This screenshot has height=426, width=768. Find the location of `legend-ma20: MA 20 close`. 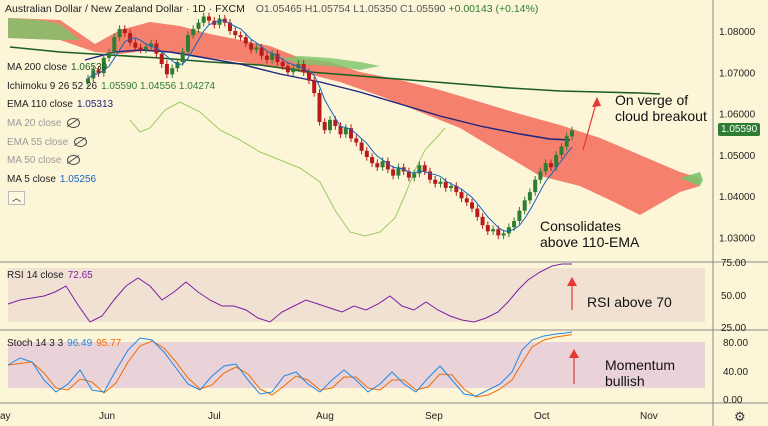

legend-ma20: MA 20 close is located at coordinates (44, 124).